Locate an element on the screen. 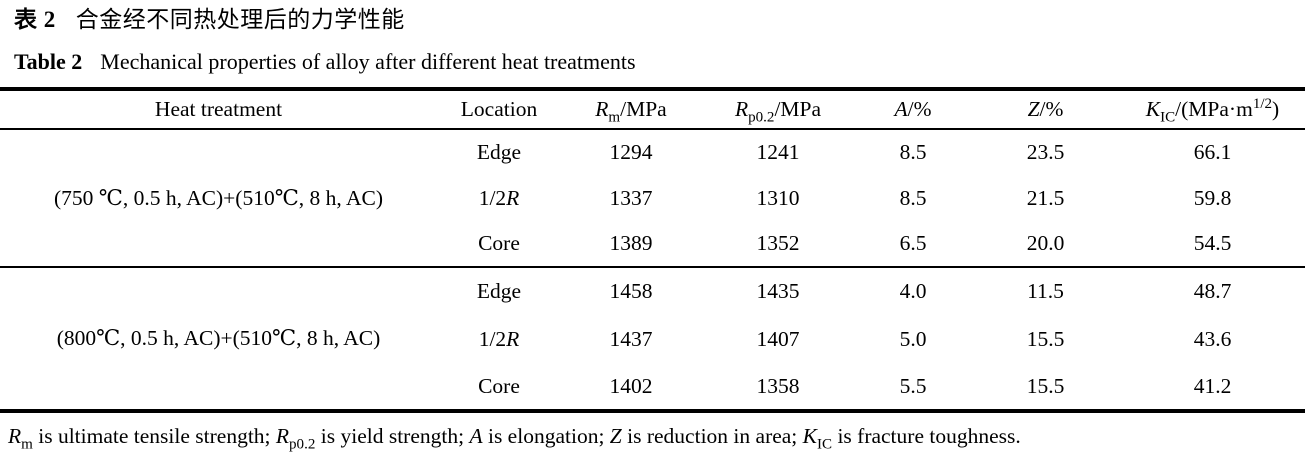 Image resolution: width=1305 pixels, height=467 pixels. rm-symbol: R is located at coordinates (602, 109).